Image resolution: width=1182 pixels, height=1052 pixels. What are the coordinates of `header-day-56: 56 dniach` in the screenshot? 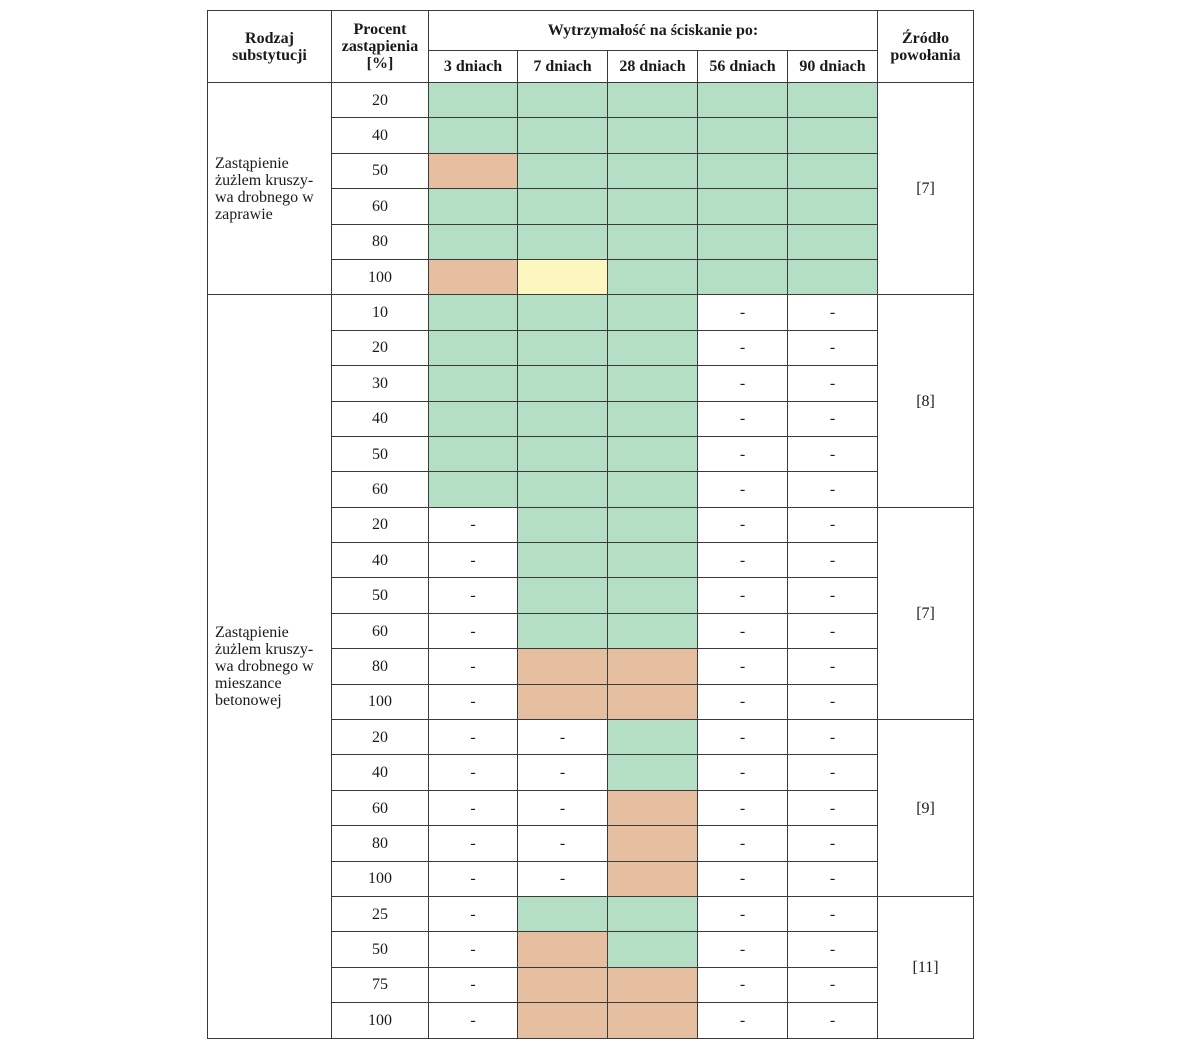 It's located at (742, 66).